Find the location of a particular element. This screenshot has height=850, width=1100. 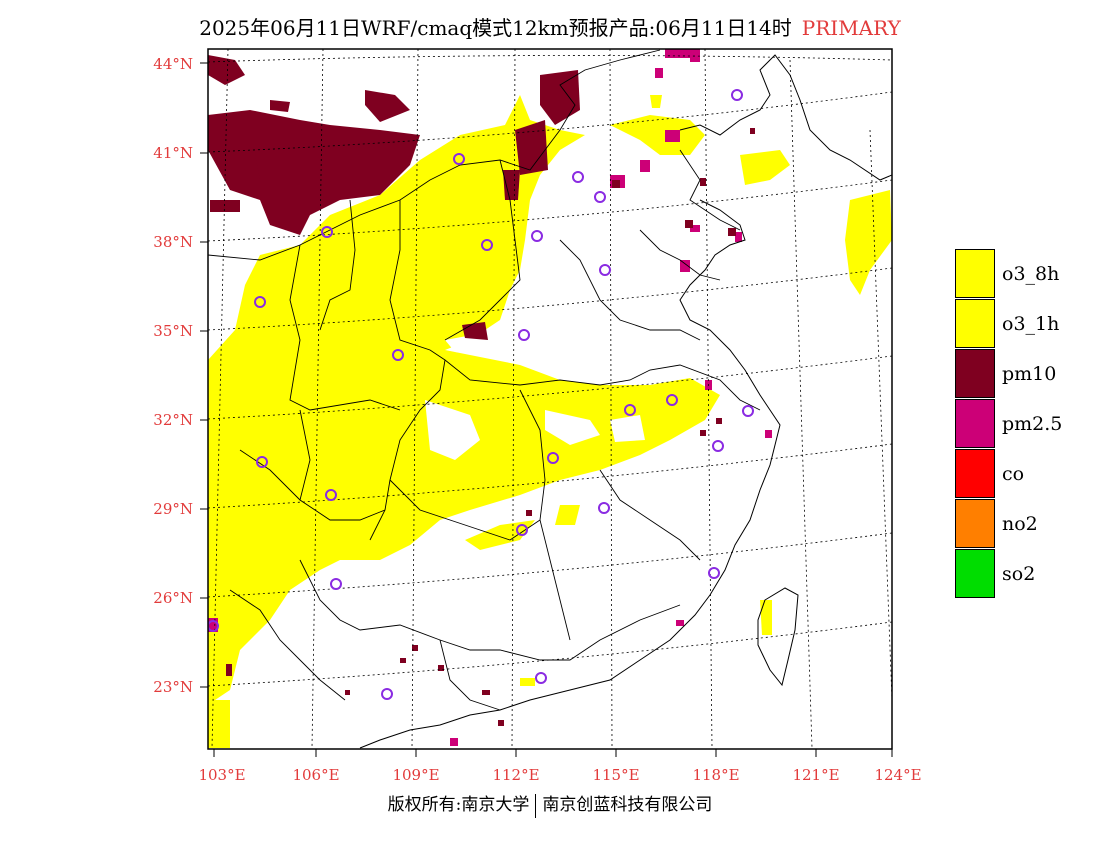

legend-label: no2 is located at coordinates (1020, 524).